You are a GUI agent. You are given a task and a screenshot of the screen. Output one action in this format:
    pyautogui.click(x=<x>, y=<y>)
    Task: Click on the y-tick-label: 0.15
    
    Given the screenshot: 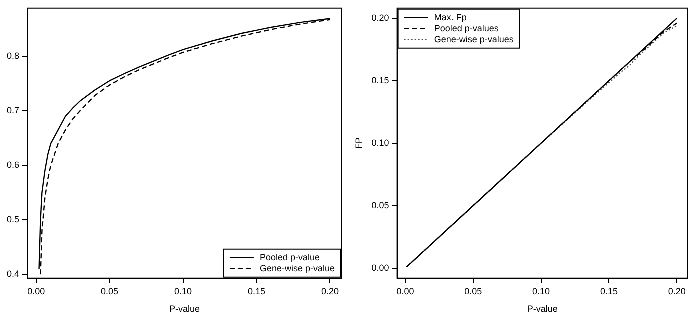 What is the action you would take?
    pyautogui.click(x=381, y=80)
    